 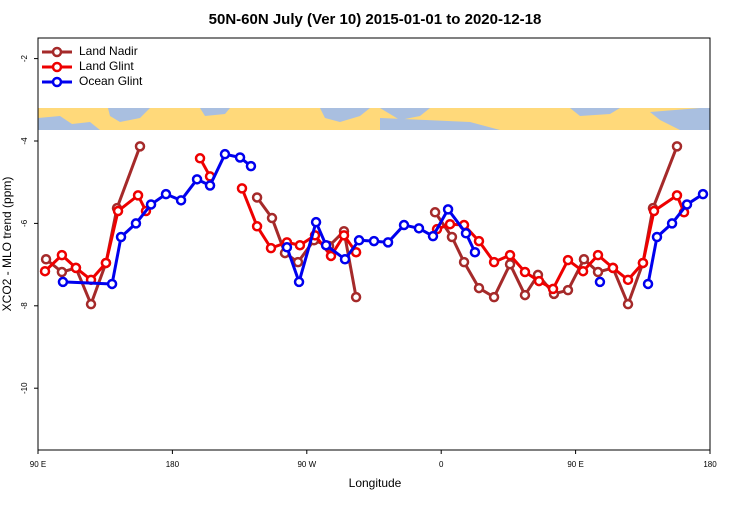 I want to click on x-tick-label: 0, so click(x=441, y=464).